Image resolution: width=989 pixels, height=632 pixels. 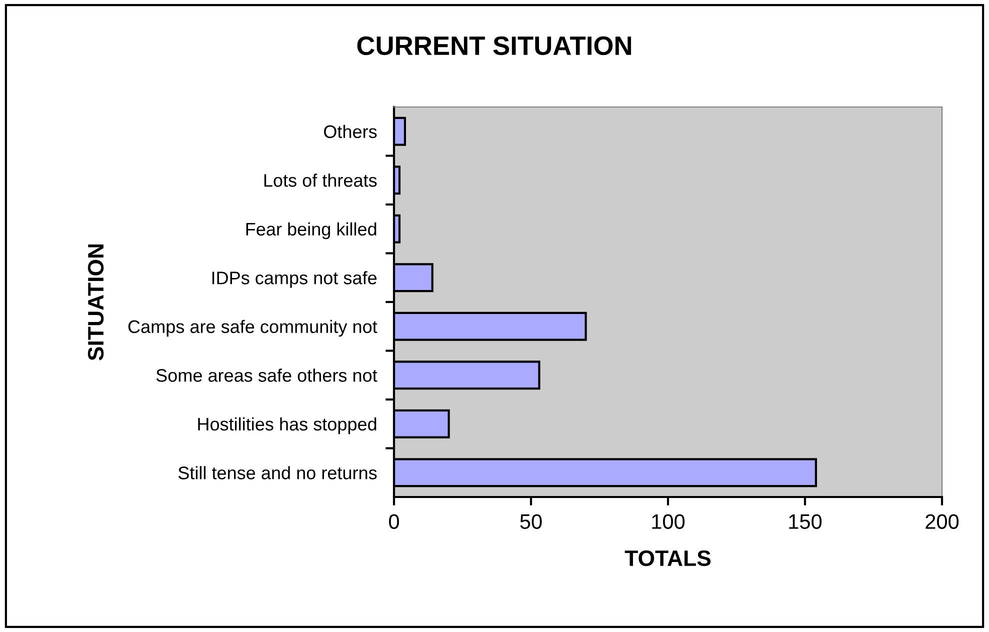 I want to click on chart-title: CURRENT SITUATION, so click(x=494, y=46).